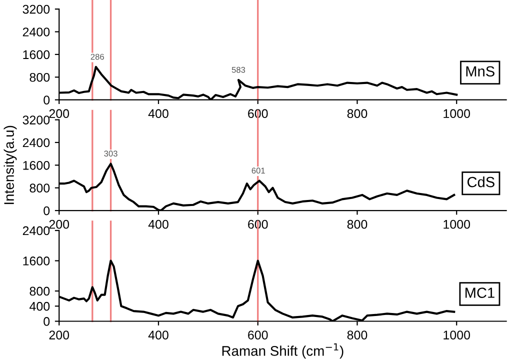  What do you see at coordinates (111, 153) in the screenshot?
I see `annotation: 303` at bounding box center [111, 153].